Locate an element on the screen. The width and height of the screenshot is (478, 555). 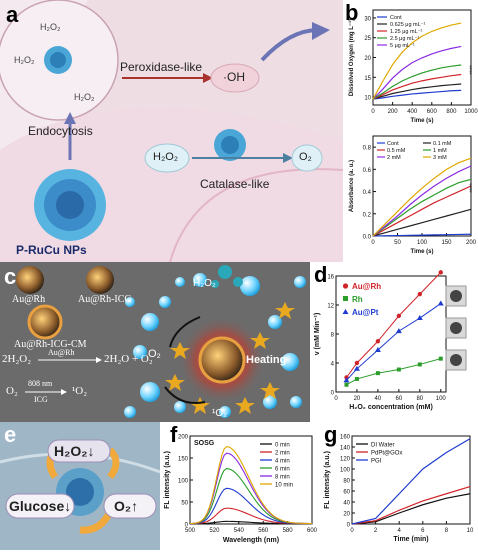
y-tick-label: 50 is located at coordinates (184, 504).